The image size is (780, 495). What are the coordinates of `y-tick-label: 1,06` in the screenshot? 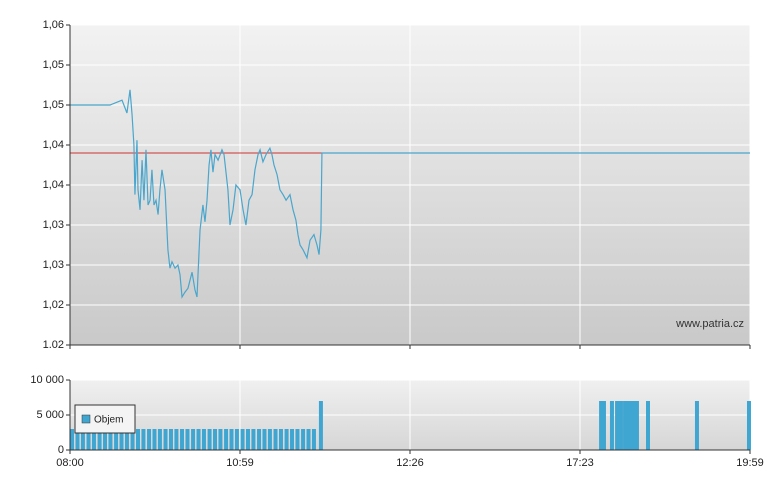 It's located at (53, 25).